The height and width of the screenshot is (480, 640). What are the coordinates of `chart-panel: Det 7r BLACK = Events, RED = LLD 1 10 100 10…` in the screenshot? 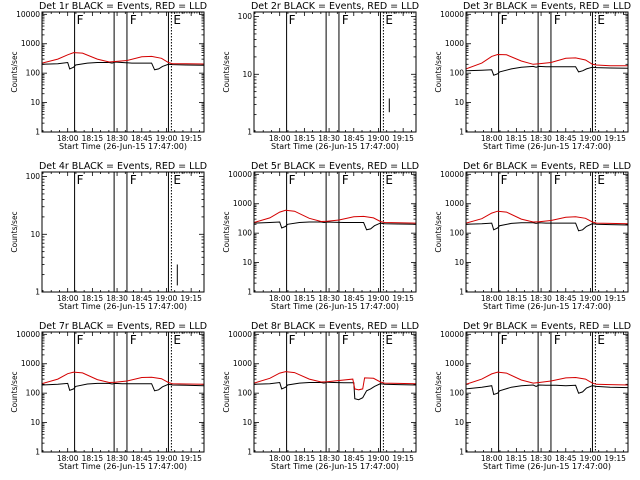 It's located at (108, 396).